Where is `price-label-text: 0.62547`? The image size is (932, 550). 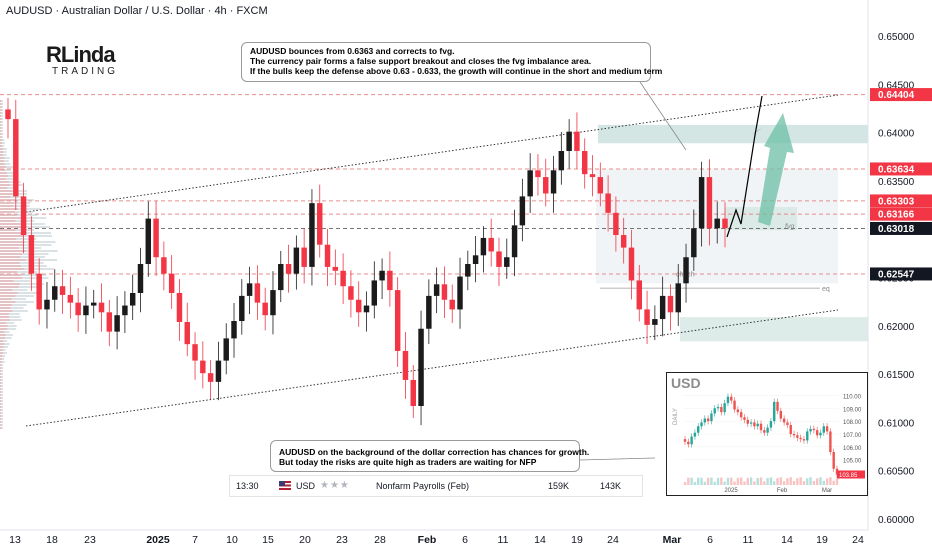
price-label-text: 0.62547 is located at coordinates (896, 274).